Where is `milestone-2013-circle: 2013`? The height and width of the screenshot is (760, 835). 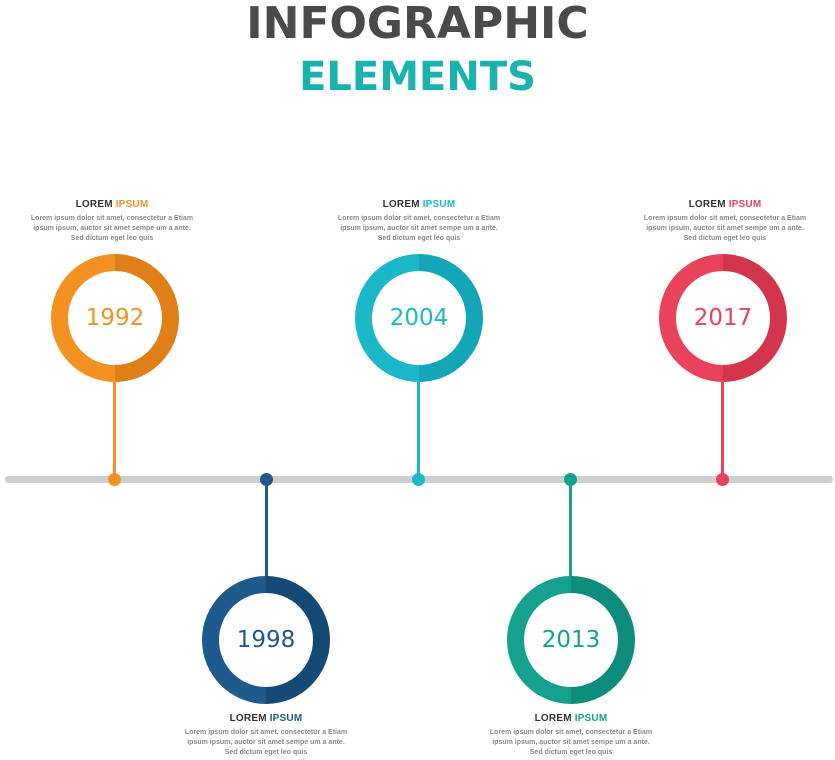
milestone-2013-circle: 2013 is located at coordinates (571, 640).